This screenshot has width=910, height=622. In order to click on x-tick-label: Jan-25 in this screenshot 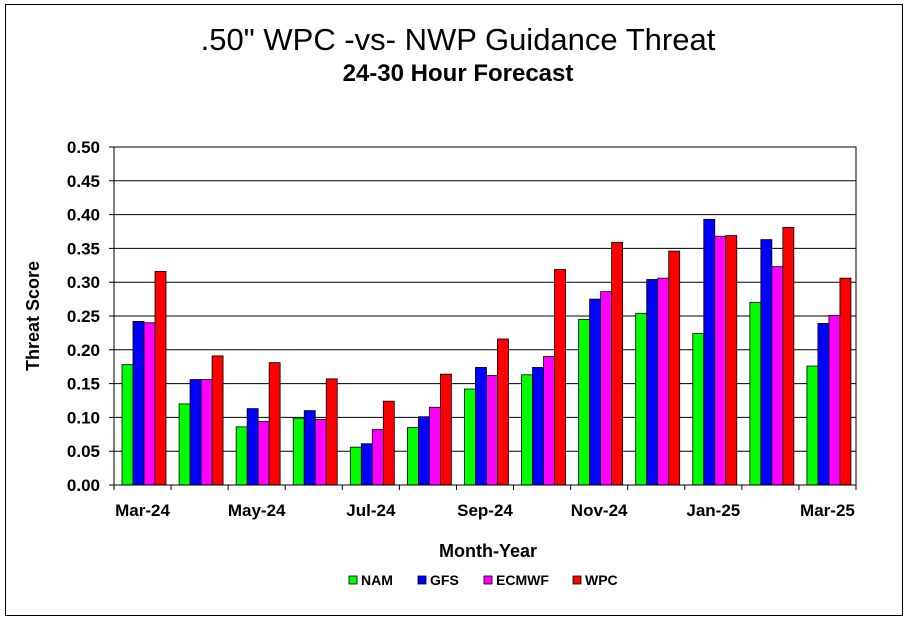, I will do `click(713, 510)`.